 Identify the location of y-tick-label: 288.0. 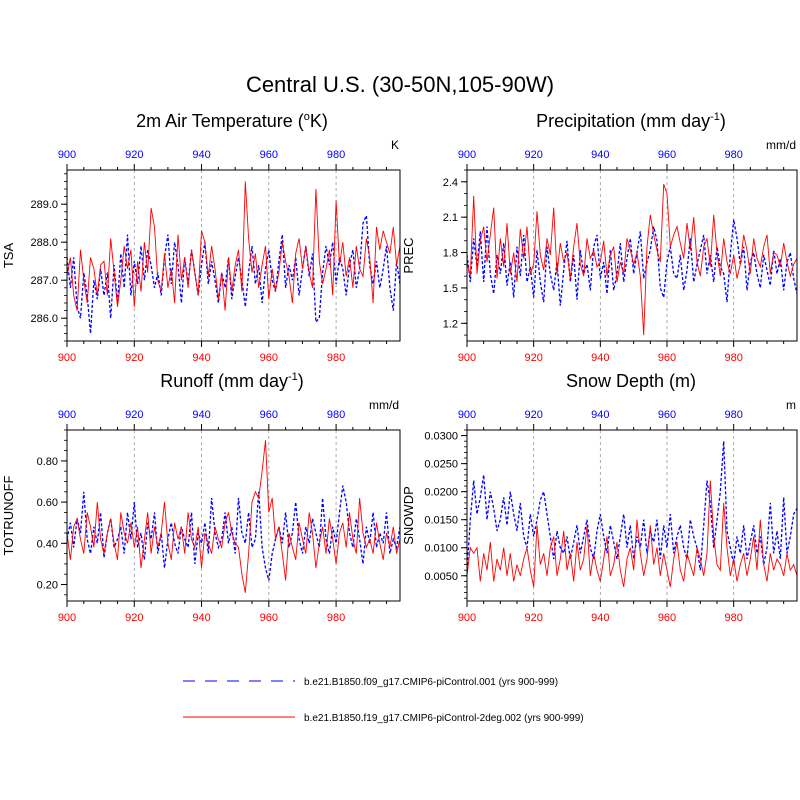
(44, 243).